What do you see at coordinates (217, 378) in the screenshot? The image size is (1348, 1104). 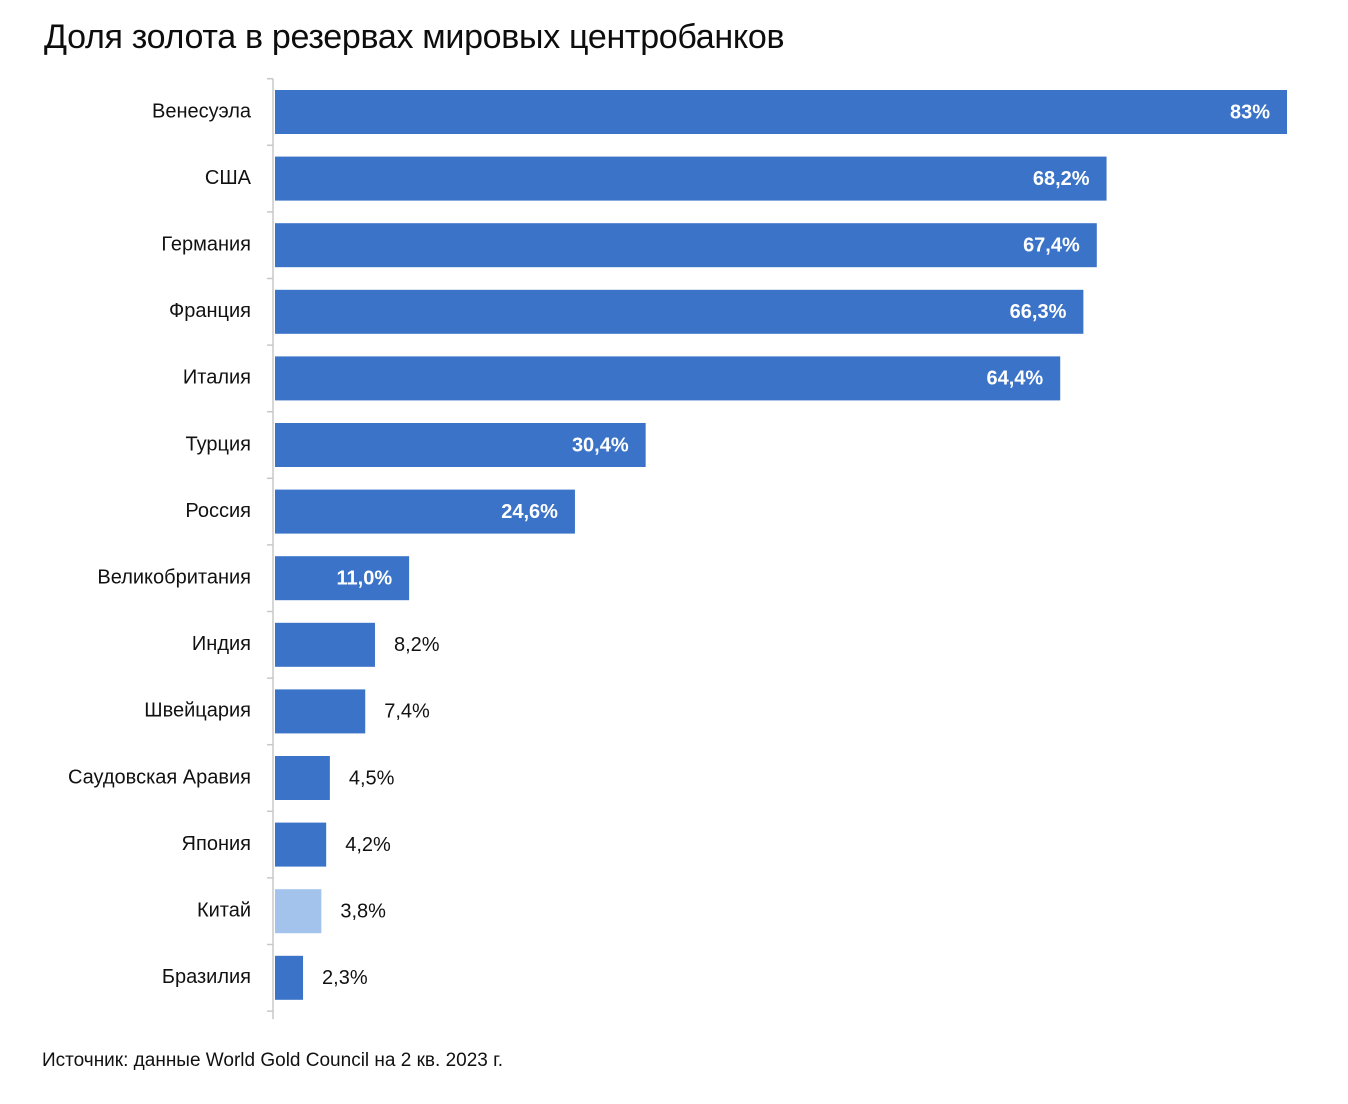 I see `category-label: Италия` at bounding box center [217, 378].